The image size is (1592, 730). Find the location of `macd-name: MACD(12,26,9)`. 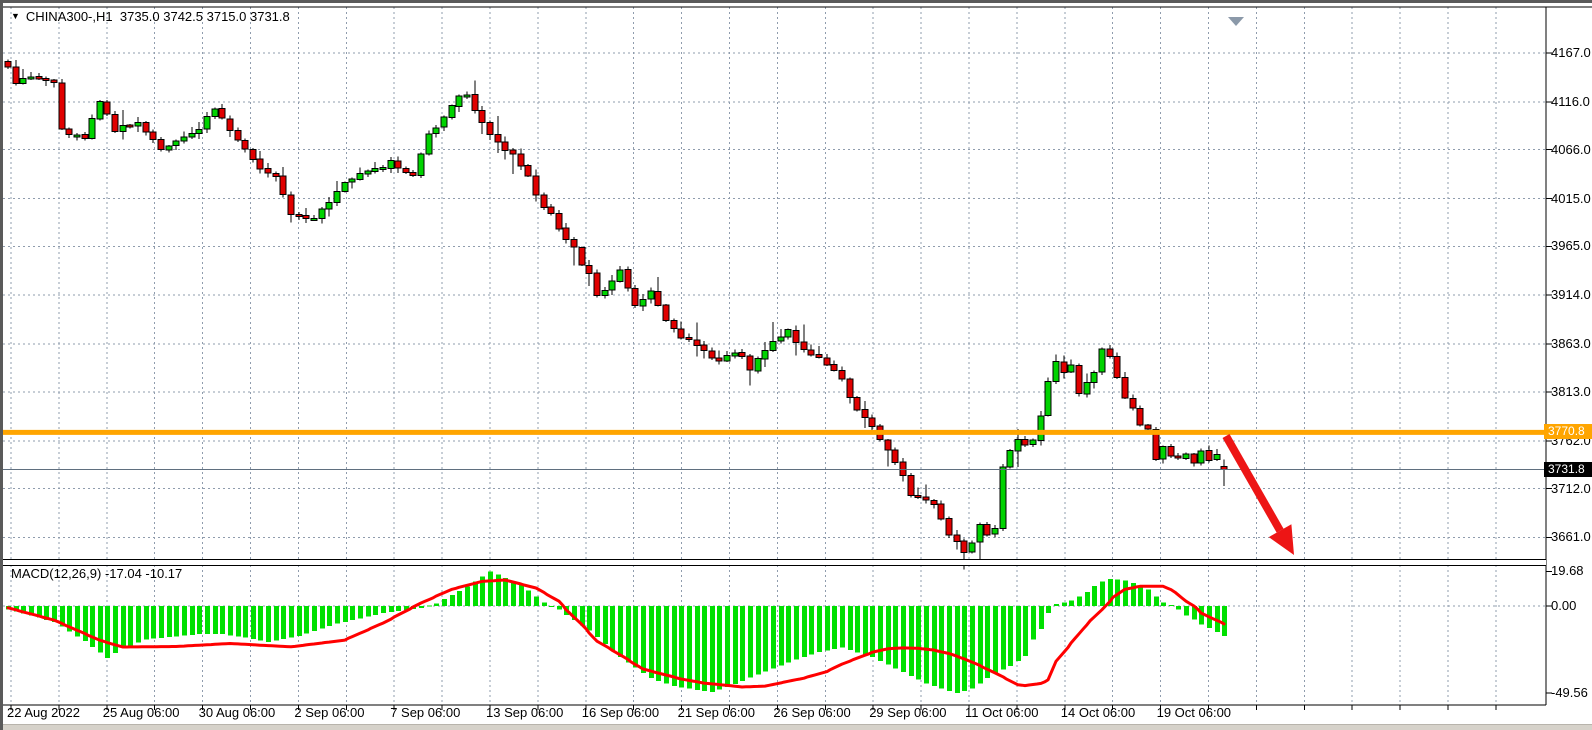

macd-name: MACD(12,26,9) is located at coordinates (56, 573).